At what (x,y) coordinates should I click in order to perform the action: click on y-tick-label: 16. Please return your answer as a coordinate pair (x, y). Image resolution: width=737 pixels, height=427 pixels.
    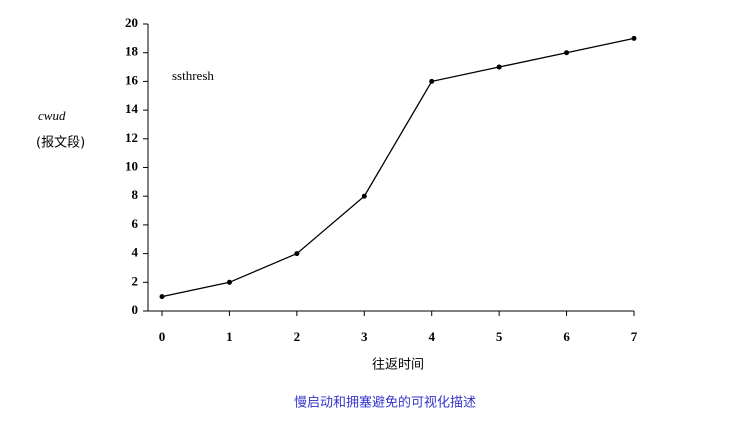
    Looking at the image, I should click on (132, 79).